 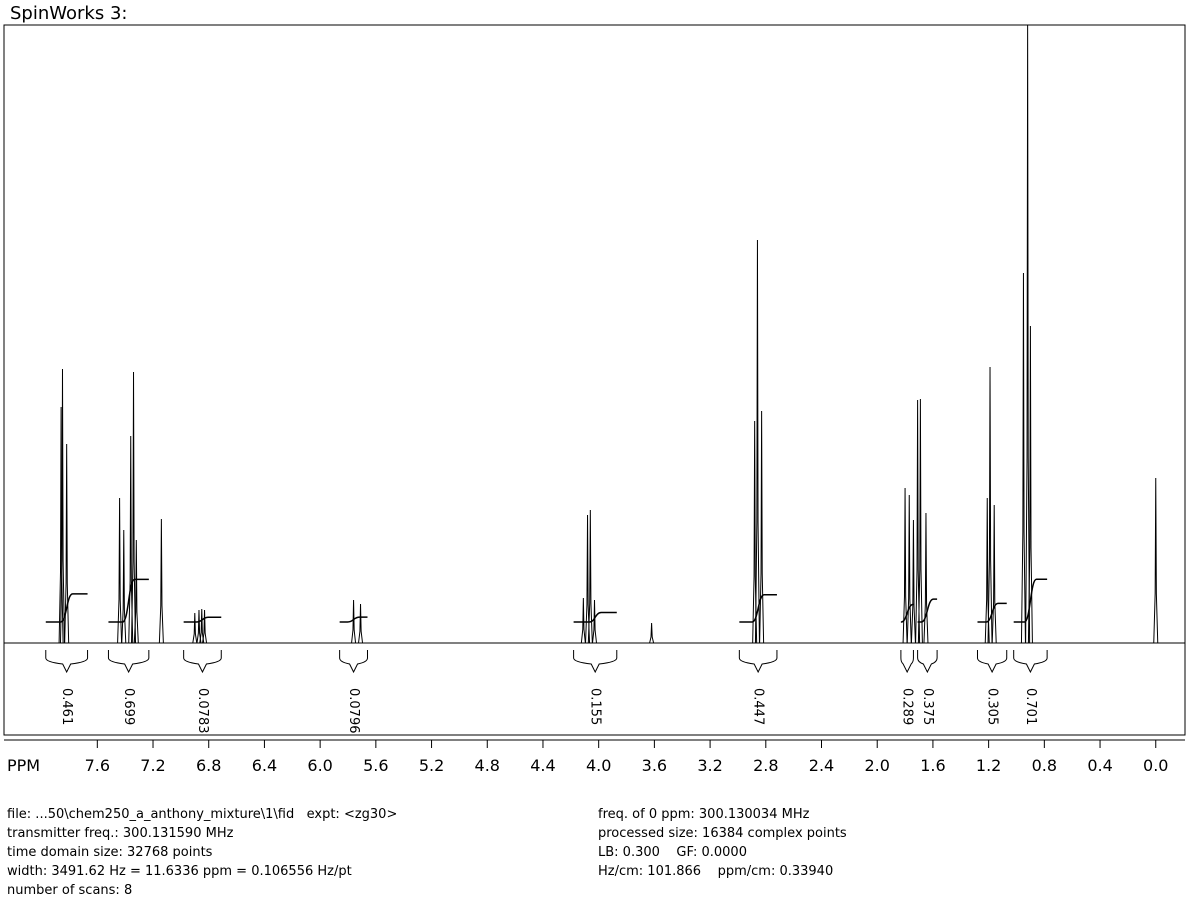 I want to click on x-tick-label: 6.0, so click(x=319, y=765).